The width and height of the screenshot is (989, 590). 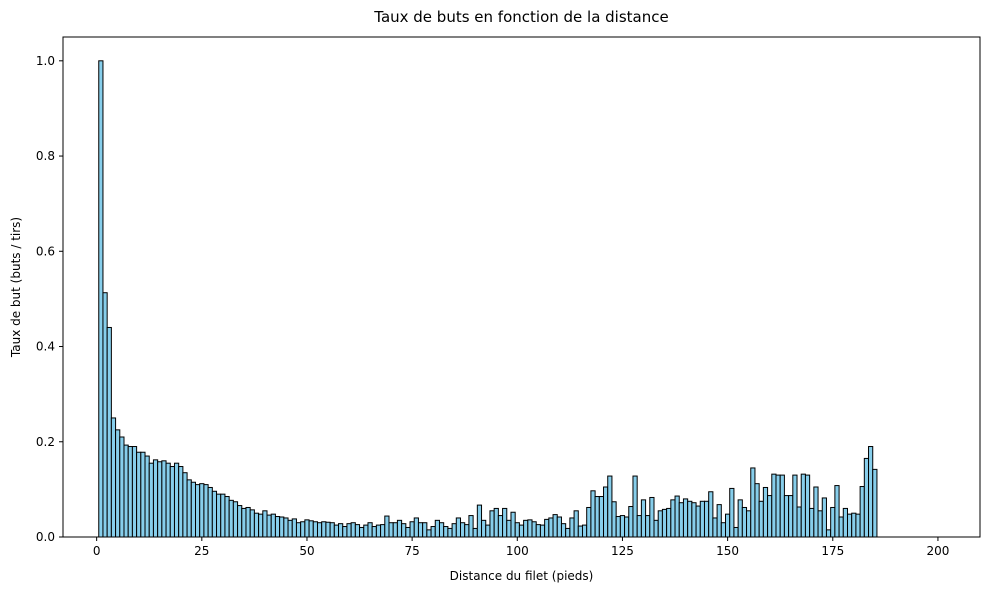 I want to click on y-axis-label: Taux de but (buts / tirs), so click(x=16, y=287).